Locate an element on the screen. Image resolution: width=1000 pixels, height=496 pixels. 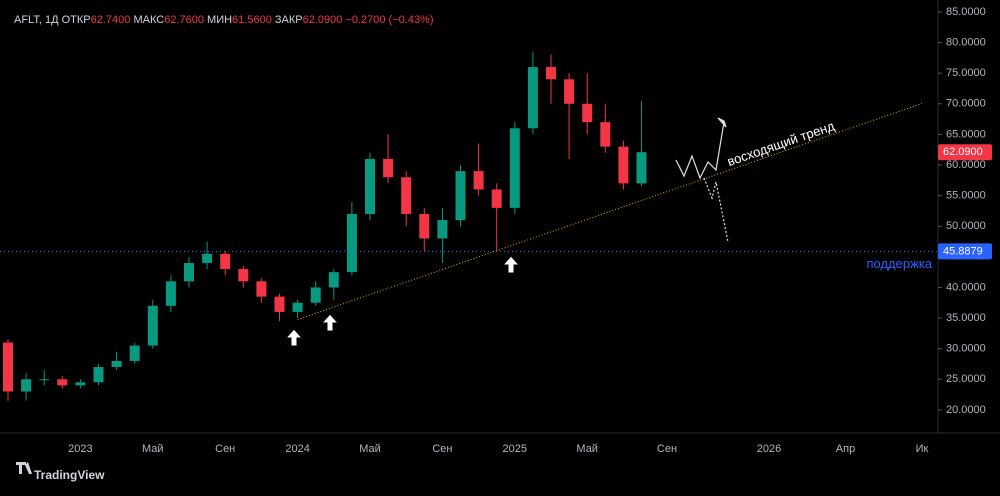
support-name: поддержка is located at coordinates (899, 263).